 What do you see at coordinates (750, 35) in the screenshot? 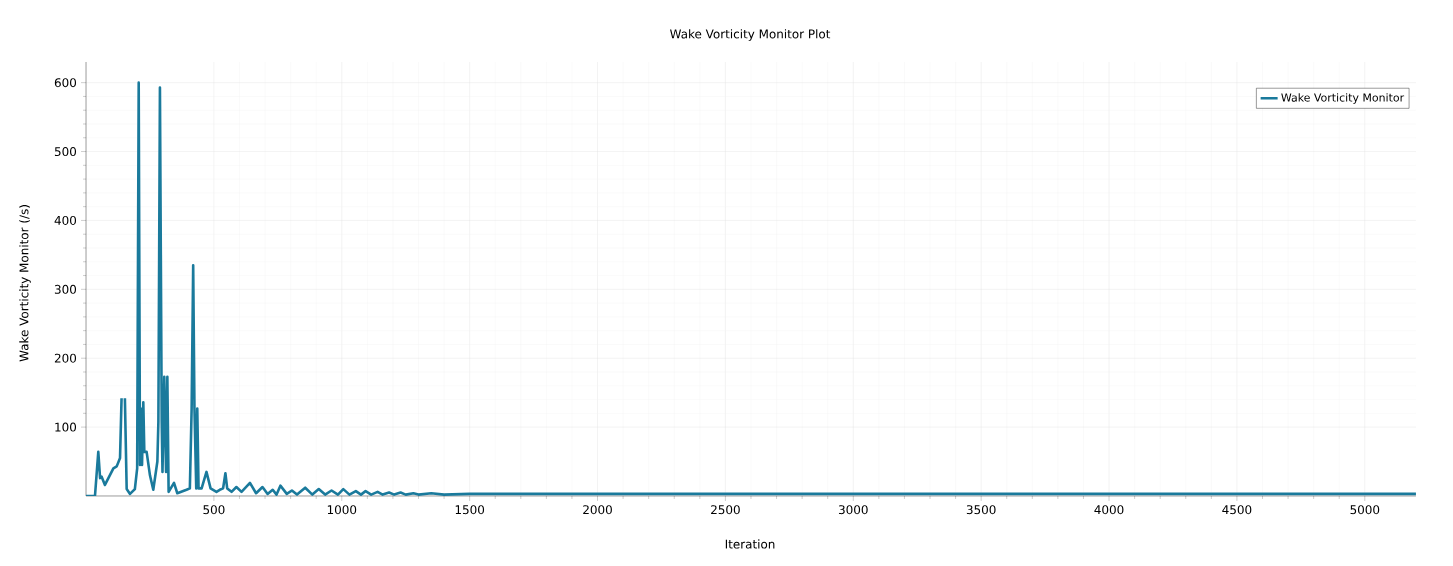
I see `chart-title: Wake Vorticity Monitor Plot` at bounding box center [750, 35].